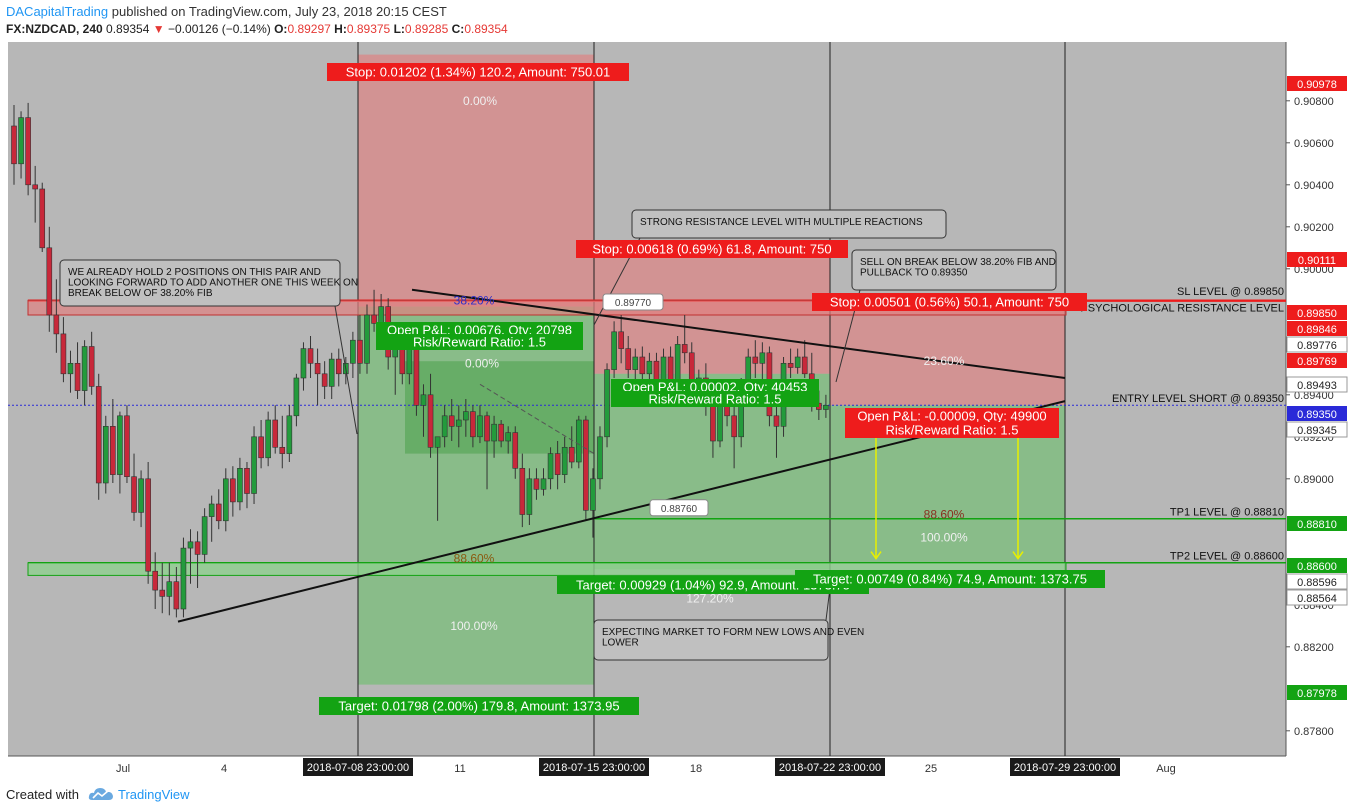 This screenshot has height=811, width=1348. What do you see at coordinates (1227, 557) in the screenshot?
I see `level-label-5: TP2 LEVEL @ 0.88600` at bounding box center [1227, 557].